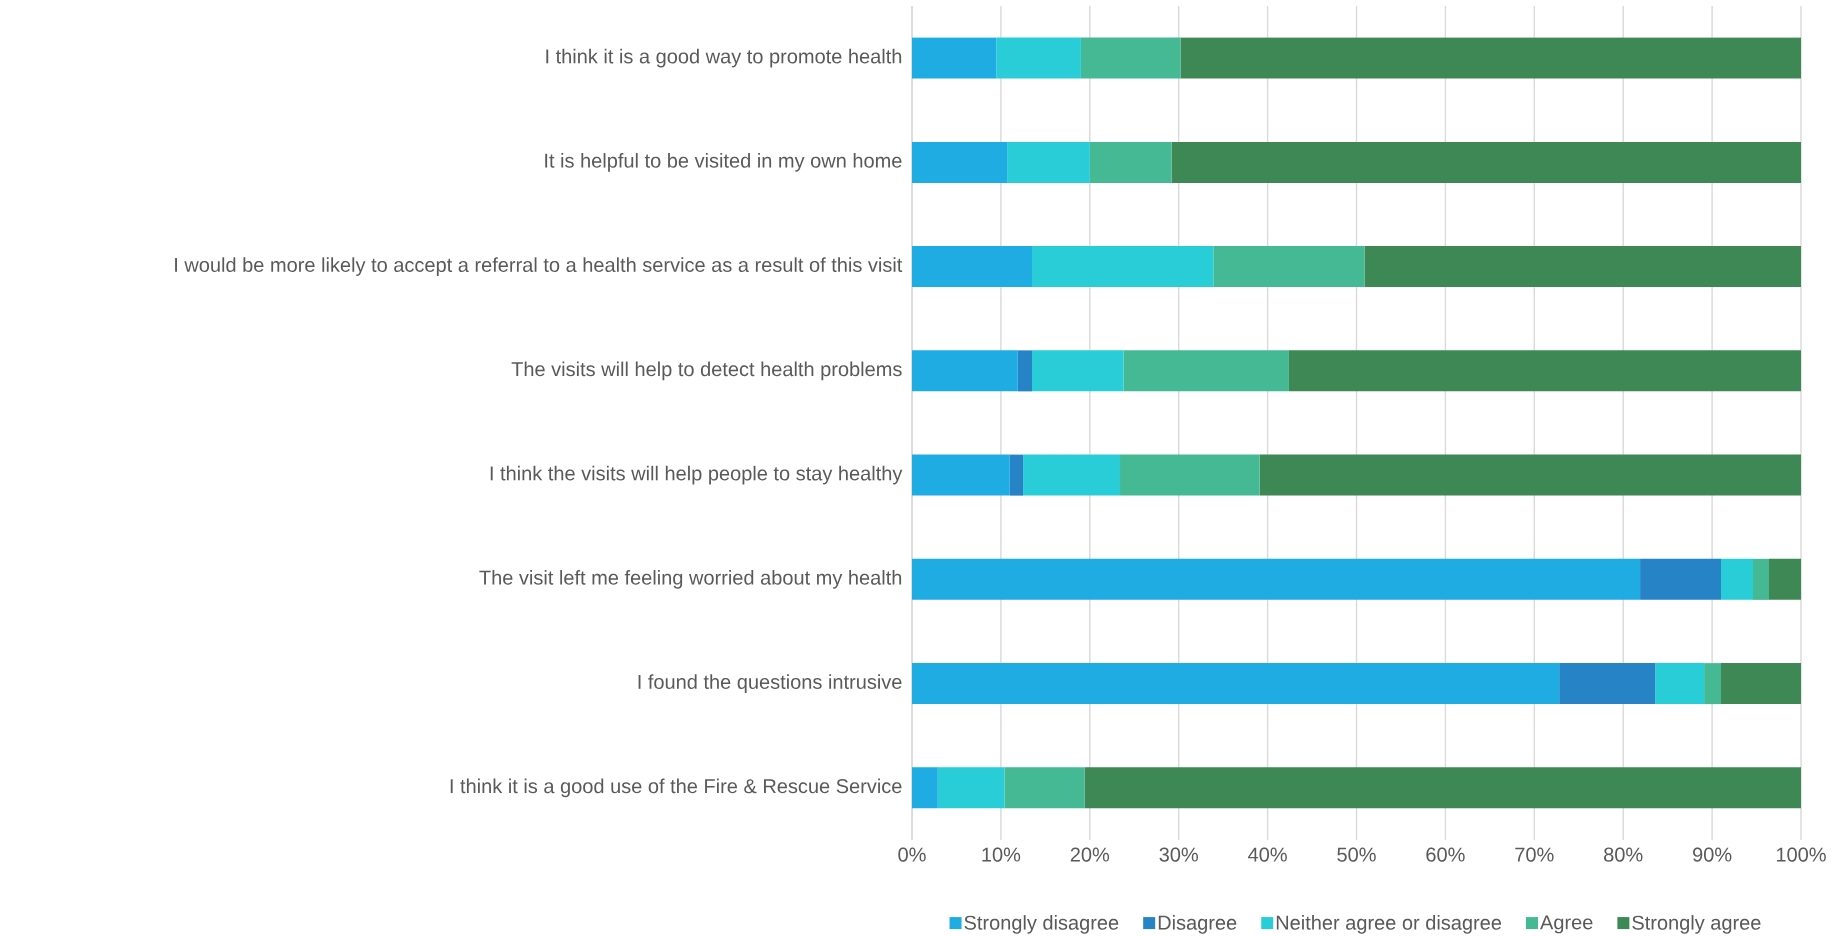 The height and width of the screenshot is (936, 1847). I want to click on x-tick-label: 100%, so click(1801, 854).